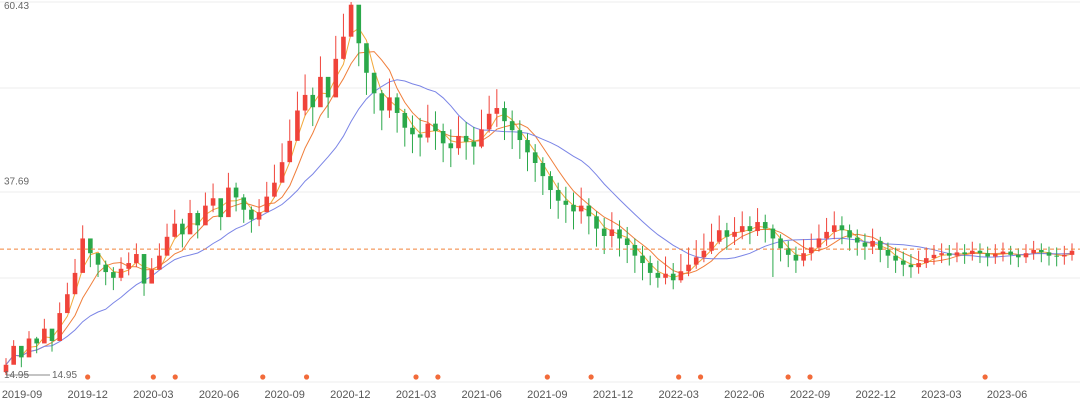  Describe the element at coordinates (678, 395) in the screenshot. I see `x-tick-label: 2022-03` at that location.